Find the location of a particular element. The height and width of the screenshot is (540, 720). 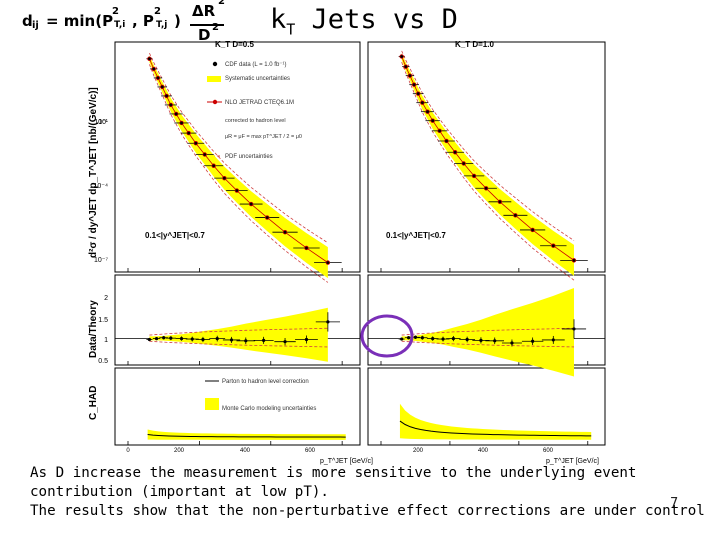

xtick-left-0: 0 is located at coordinates (128, 451).